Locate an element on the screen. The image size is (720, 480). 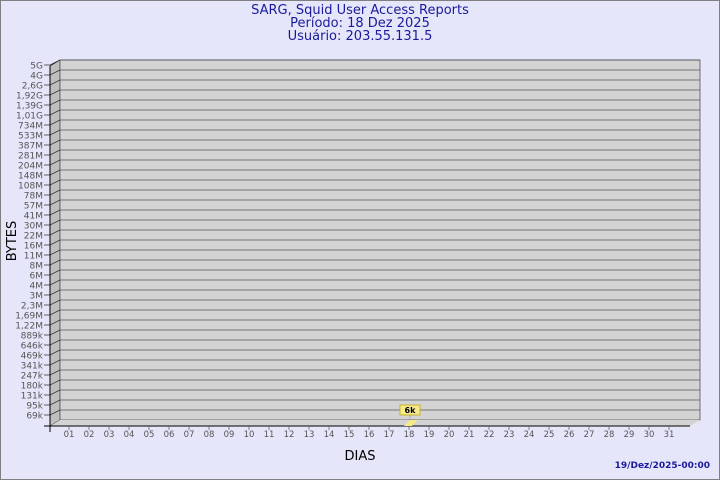
data-label: 6k is located at coordinates (411, 410).